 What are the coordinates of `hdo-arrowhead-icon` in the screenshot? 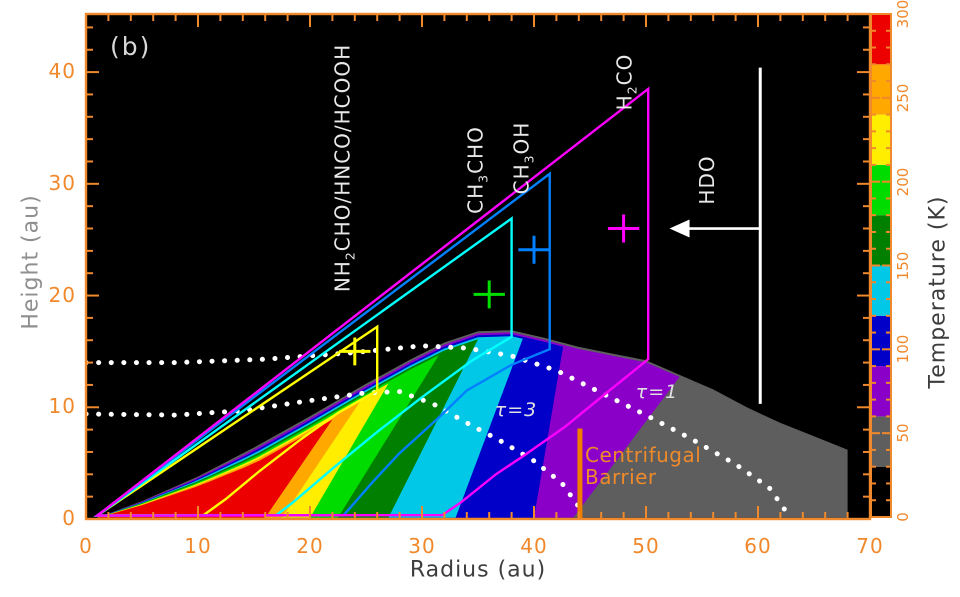 It's located at (679, 228).